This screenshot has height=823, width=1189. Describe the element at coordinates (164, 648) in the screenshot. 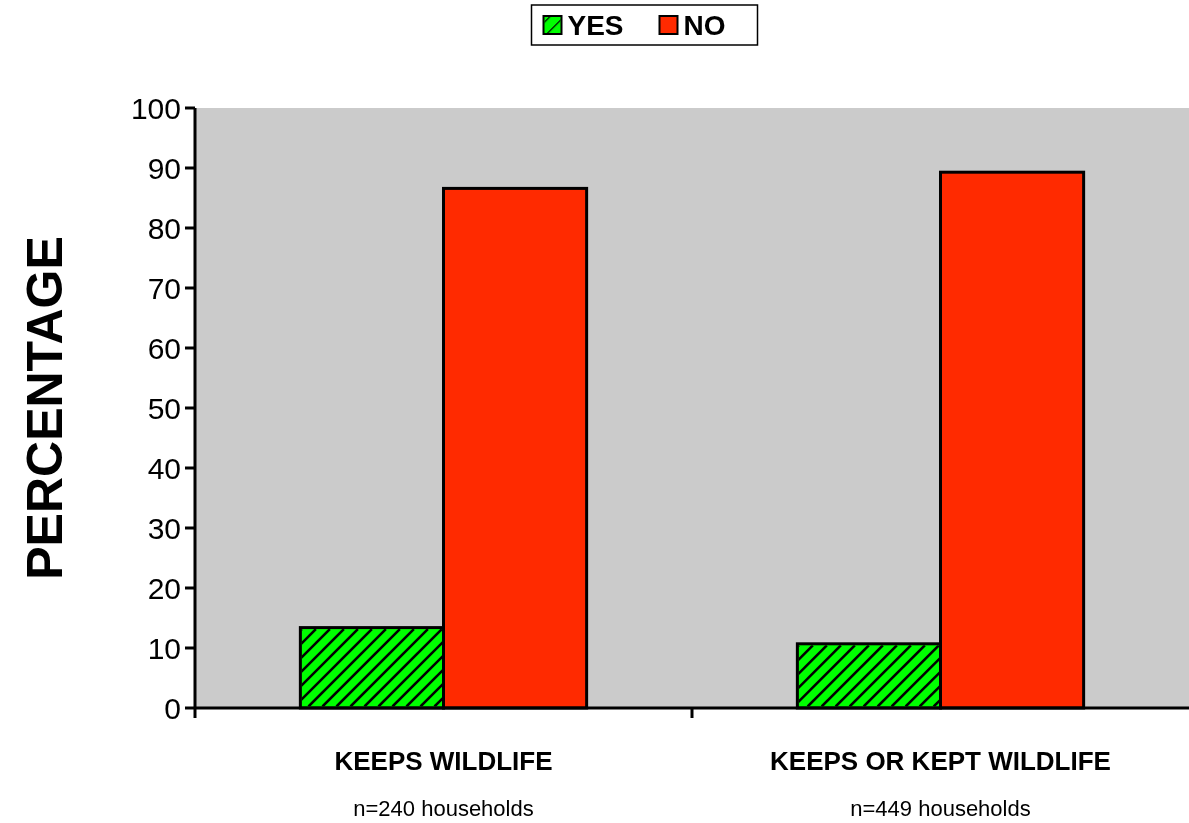

I see `y-tick-label: 10` at that location.